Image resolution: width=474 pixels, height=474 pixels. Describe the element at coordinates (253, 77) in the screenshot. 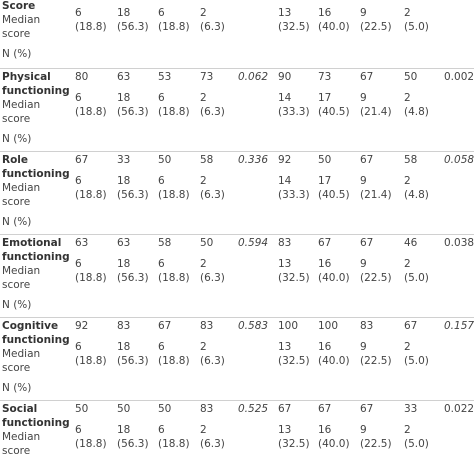

I see `p-value: 0.062` at that location.